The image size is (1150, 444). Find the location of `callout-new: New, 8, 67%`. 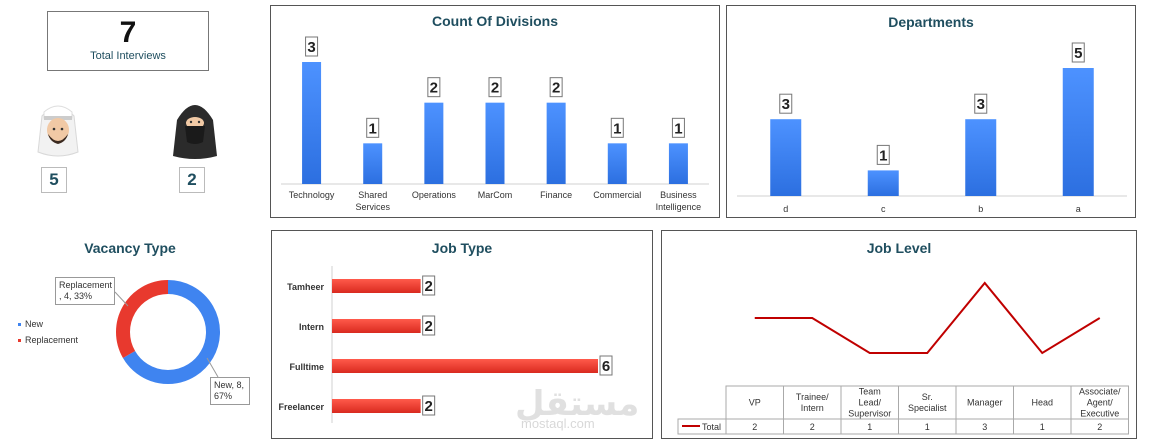

callout-new: New, 8, 67% is located at coordinates (230, 391).